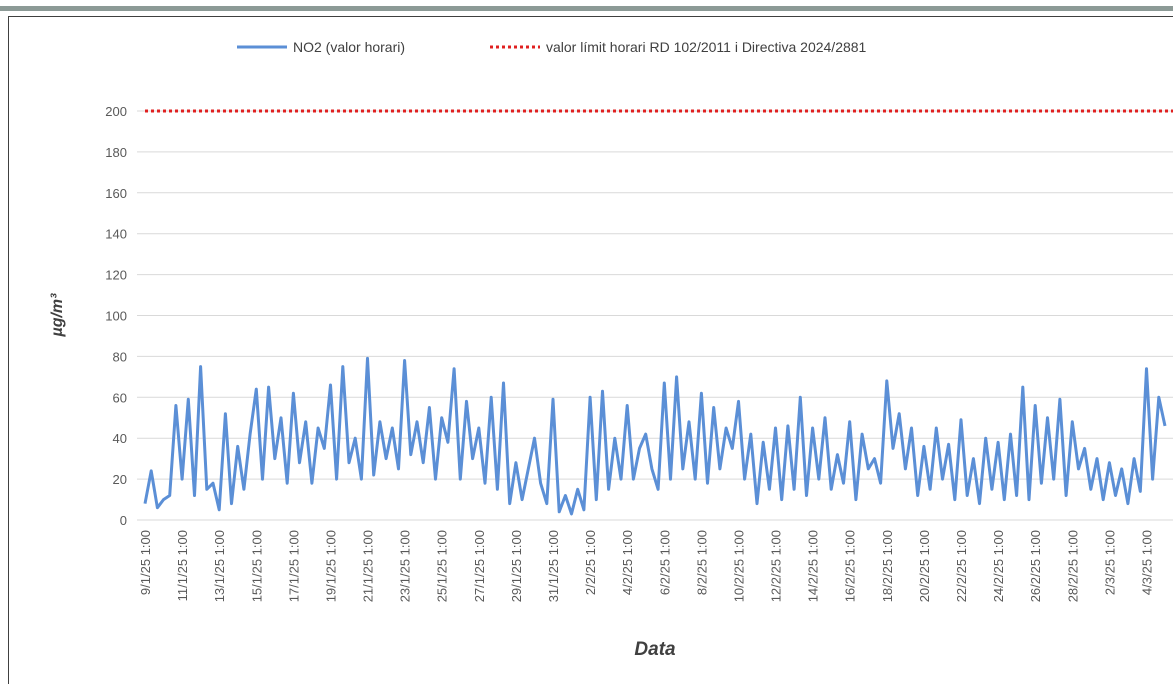 The height and width of the screenshot is (689, 1173). I want to click on x-tick-label: 27/1/25 1:00, so click(479, 566).